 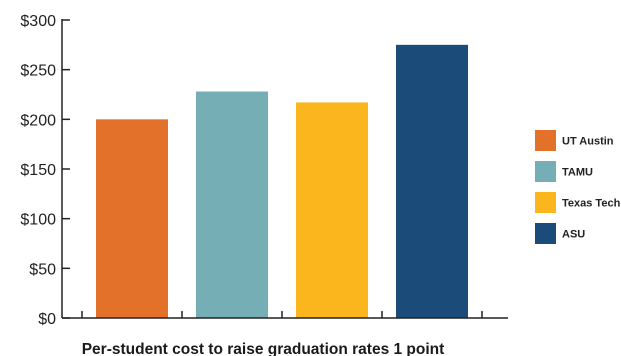 What do you see at coordinates (577, 173) in the screenshot?
I see `legend-label: TAMU` at bounding box center [577, 173].